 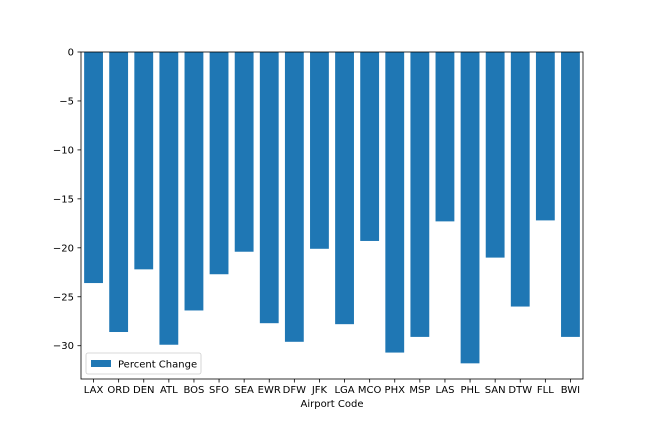 What do you see at coordinates (194, 181) in the screenshot?
I see `bar-bos` at bounding box center [194, 181].